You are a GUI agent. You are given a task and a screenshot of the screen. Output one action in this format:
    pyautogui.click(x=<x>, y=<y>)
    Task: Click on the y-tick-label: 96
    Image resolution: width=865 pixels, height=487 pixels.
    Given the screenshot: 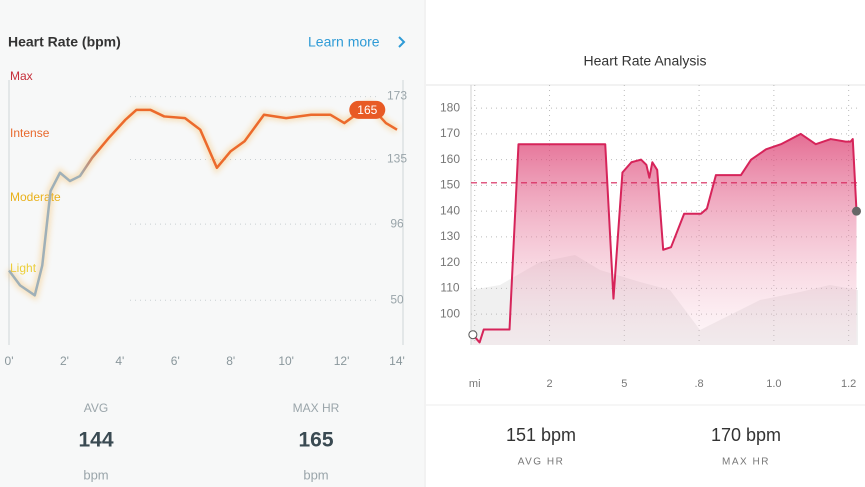 What is the action you would take?
    pyautogui.click(x=397, y=223)
    